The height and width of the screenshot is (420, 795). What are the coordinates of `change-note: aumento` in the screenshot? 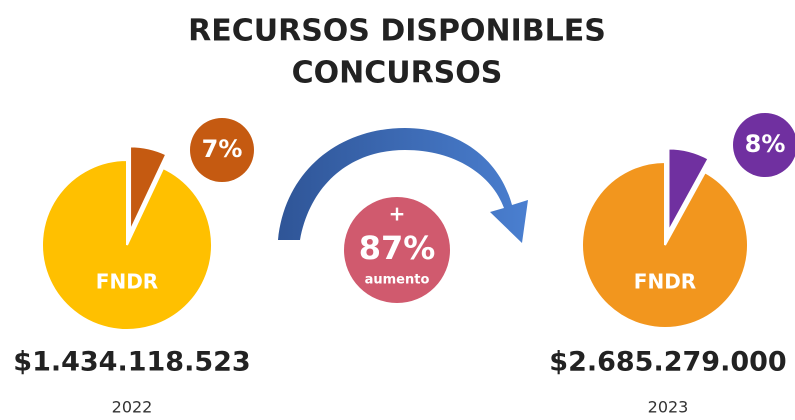 It's located at (397, 280).